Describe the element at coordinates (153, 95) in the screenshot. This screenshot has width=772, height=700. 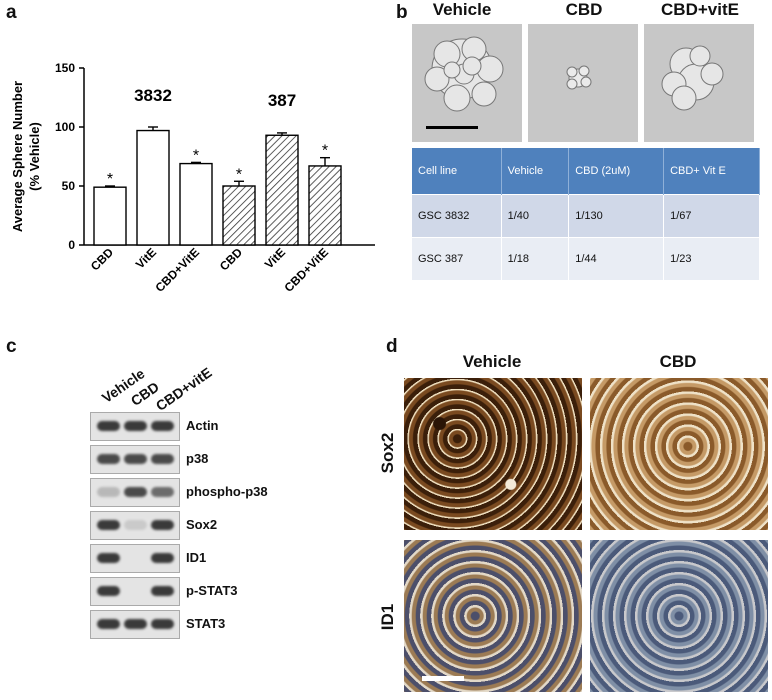
I see `group-label: 3832` at that location.